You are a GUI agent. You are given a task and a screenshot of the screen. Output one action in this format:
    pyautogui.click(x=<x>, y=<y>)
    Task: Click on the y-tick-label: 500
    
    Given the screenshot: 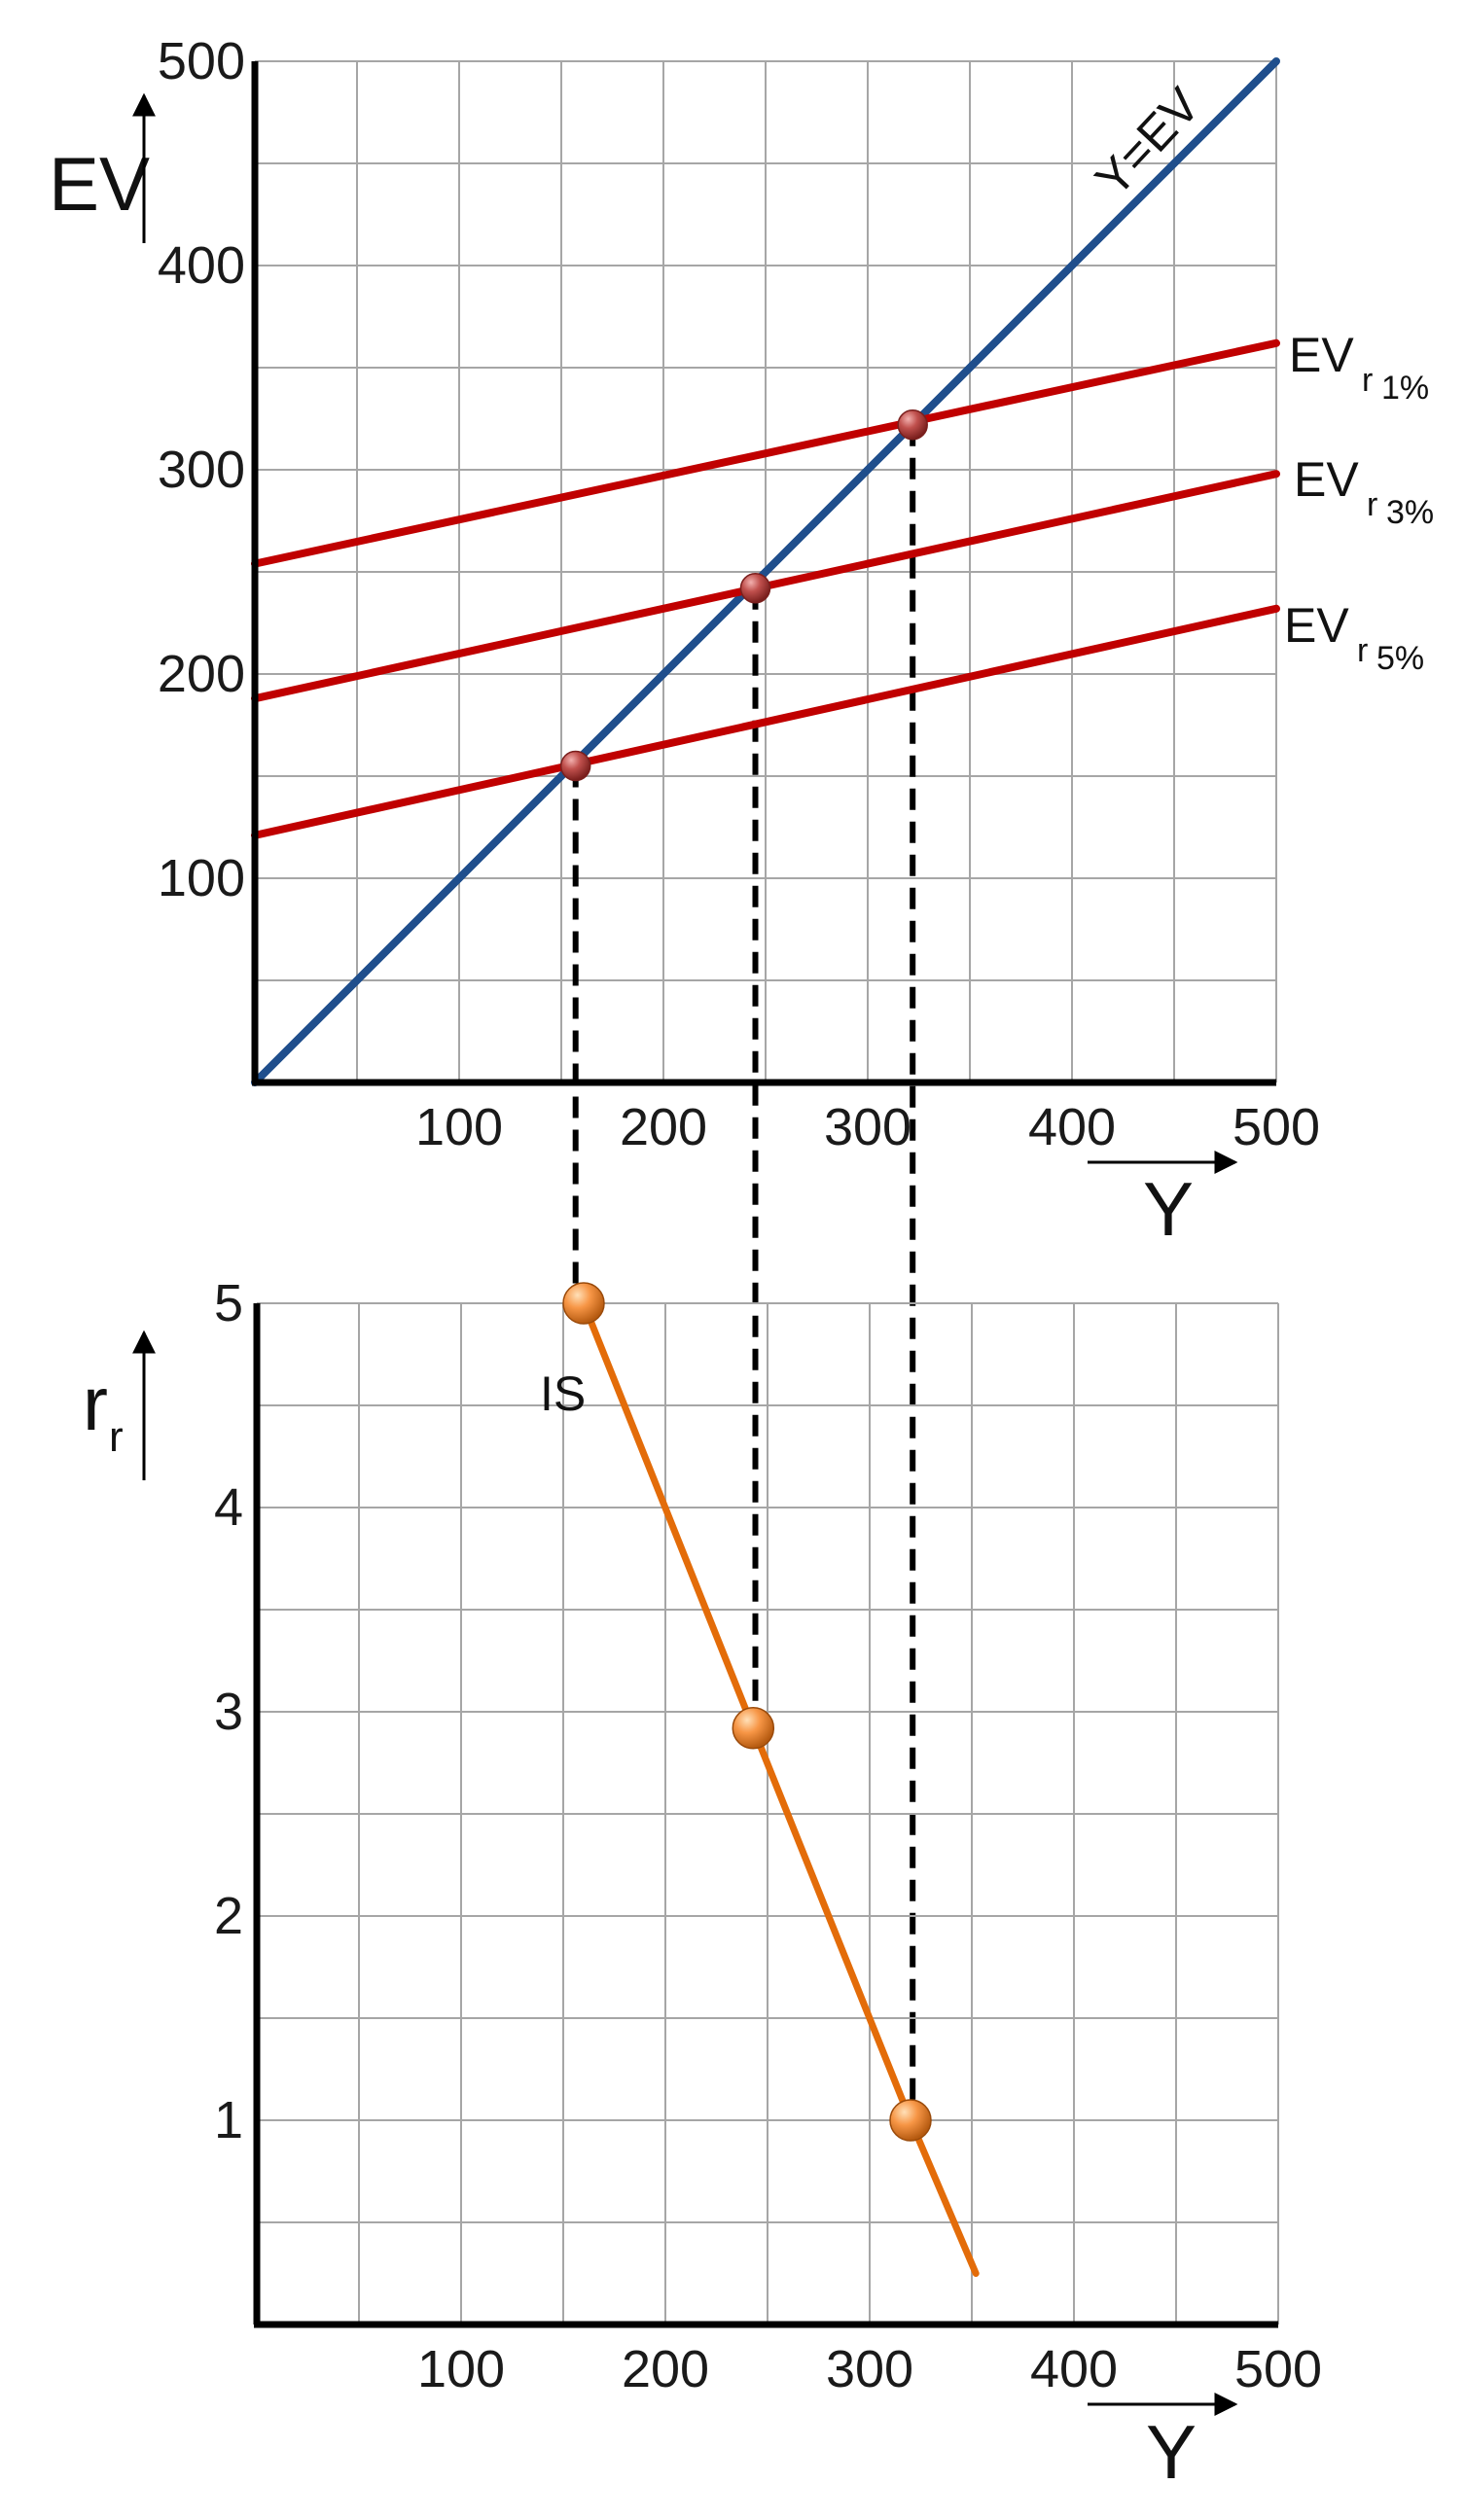 What is the action you would take?
    pyautogui.click(x=201, y=61)
    